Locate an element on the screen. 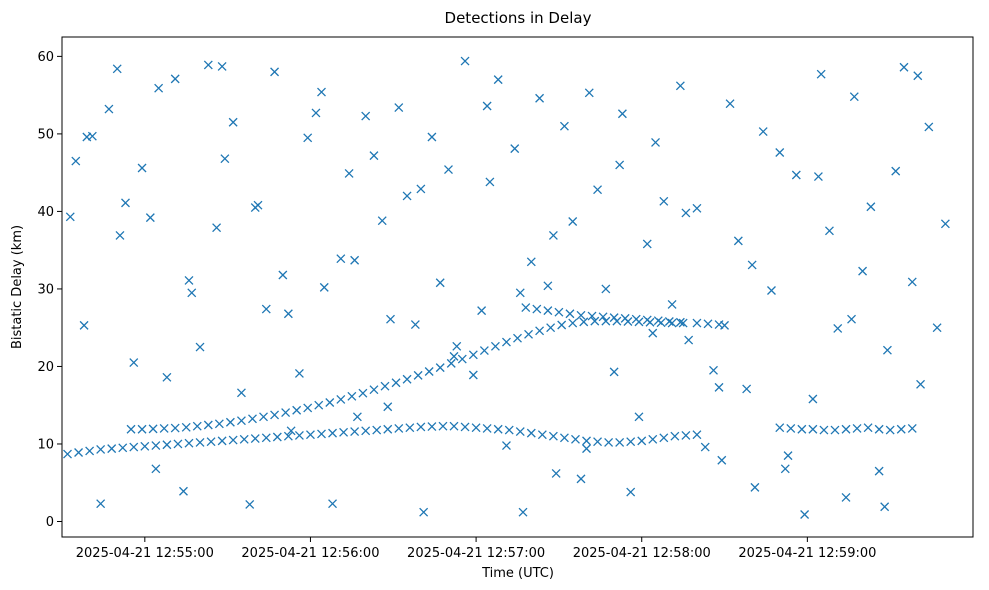 The height and width of the screenshot is (590, 989). x-tick-label: 2025-04-21 12:59:00 is located at coordinates (807, 553).